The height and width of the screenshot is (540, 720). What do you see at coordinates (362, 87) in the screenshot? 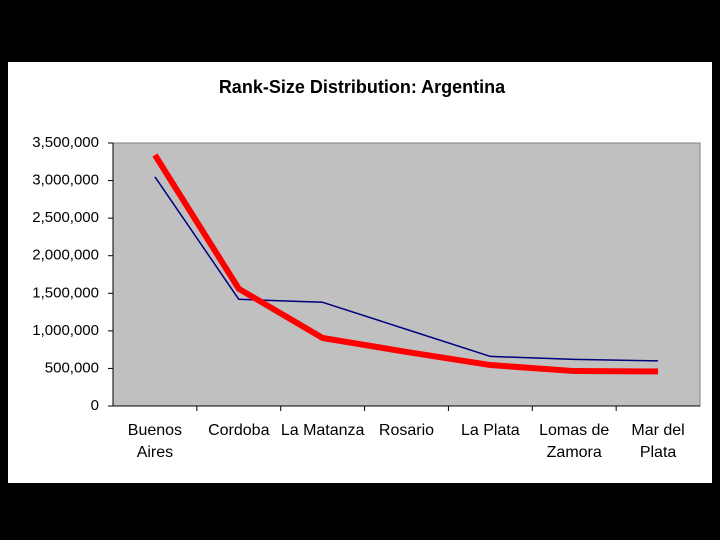
I see `chart-title: Rank-Size Distribution: Argentina` at bounding box center [362, 87].